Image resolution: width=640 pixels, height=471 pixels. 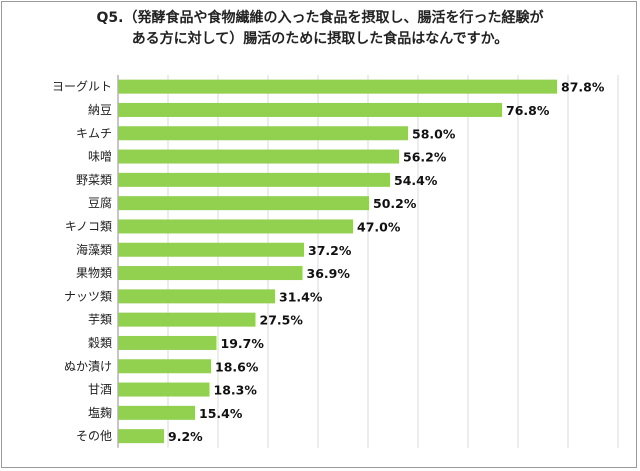 I want to click on value-label-5: 50.2%, so click(x=395, y=203).